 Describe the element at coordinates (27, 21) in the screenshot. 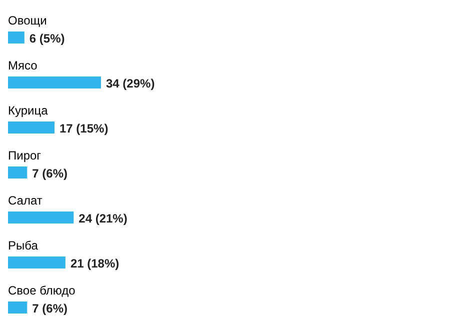

I see `y-tick-label: Овощи` at that location.